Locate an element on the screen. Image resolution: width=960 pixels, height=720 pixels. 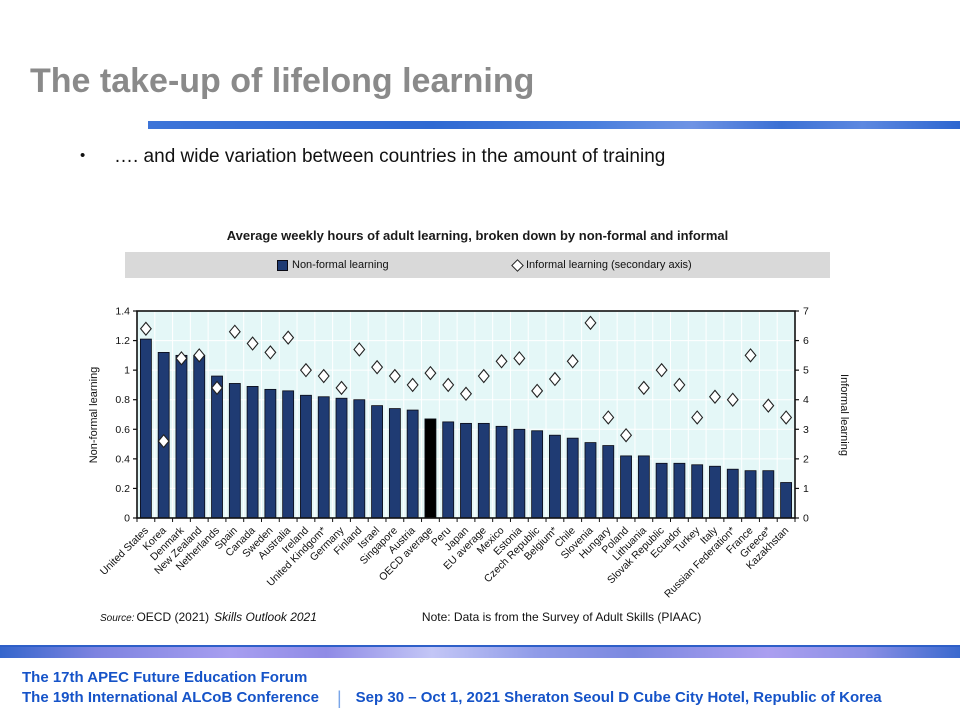
bar-Peru is located at coordinates (448, 470).